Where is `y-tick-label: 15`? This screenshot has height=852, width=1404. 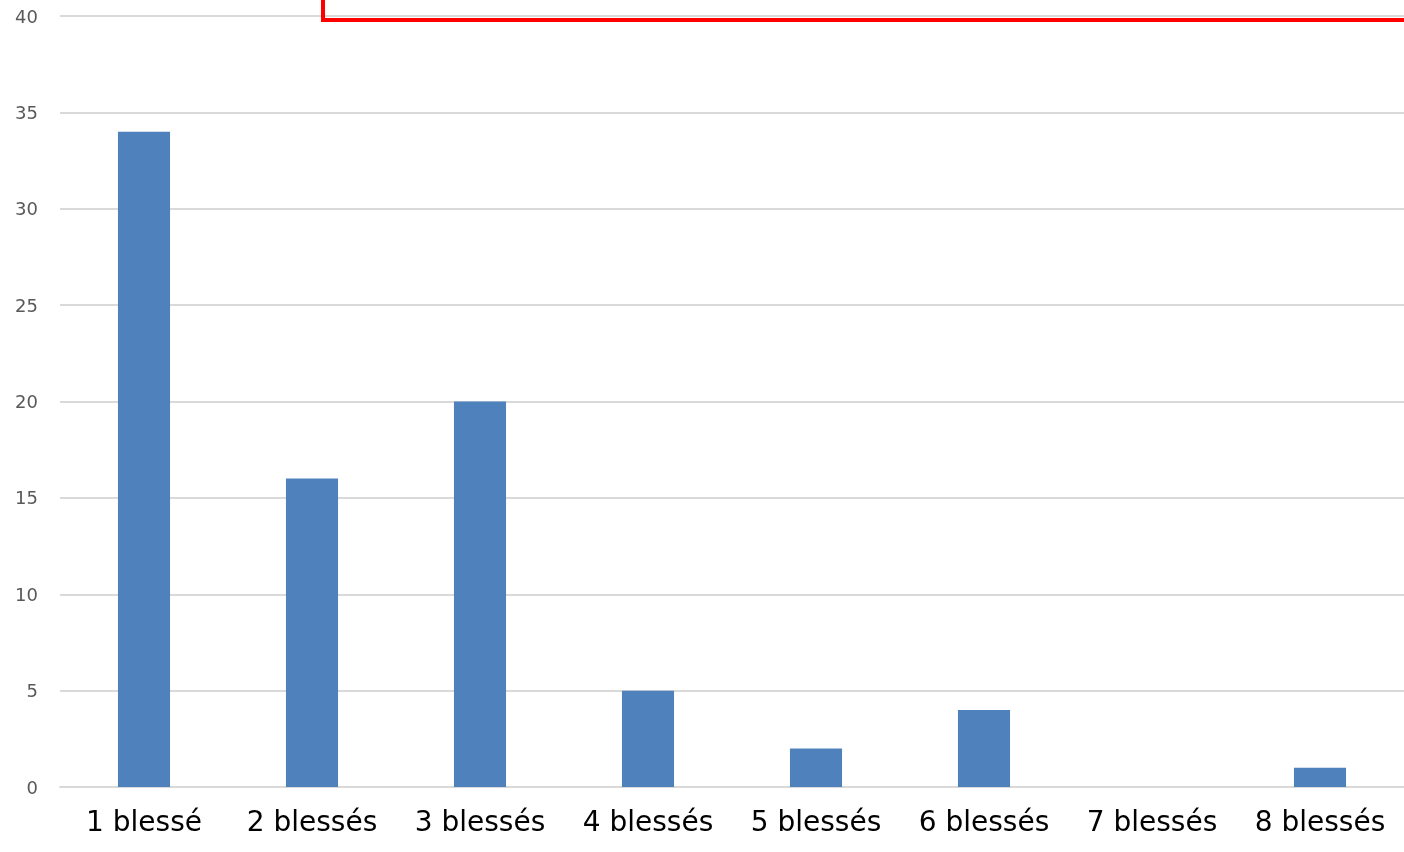 y-tick-label: 15 is located at coordinates (26, 498).